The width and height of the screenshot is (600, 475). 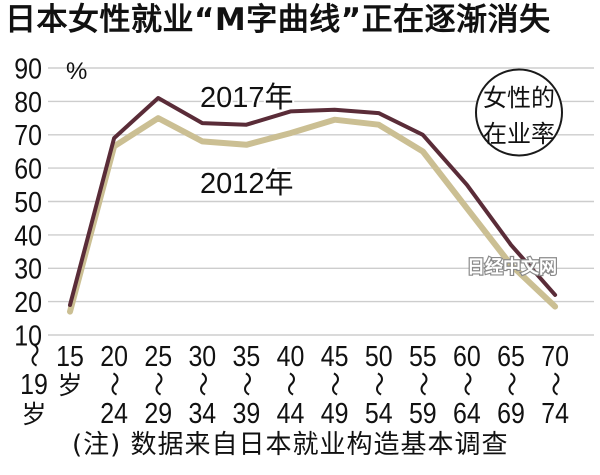 What do you see at coordinates (28, 169) in the screenshot?
I see `y-tick-label: 60` at bounding box center [28, 169].